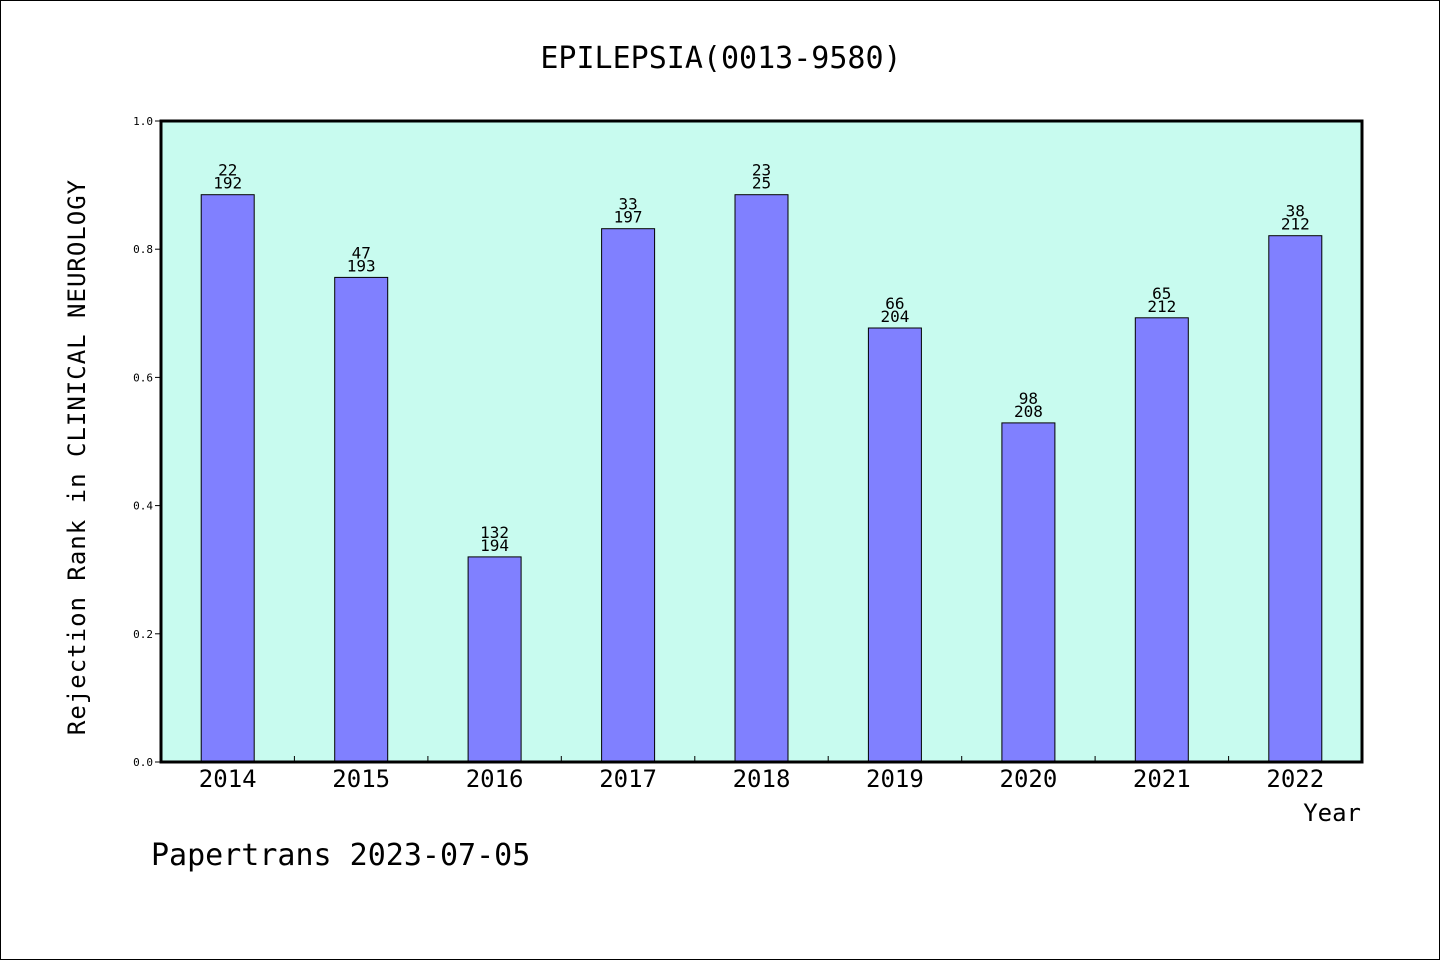 Image resolution: width=1440 pixels, height=961 pixels. What do you see at coordinates (143, 121) in the screenshot?
I see `y-tick-label: 1.0` at bounding box center [143, 121].